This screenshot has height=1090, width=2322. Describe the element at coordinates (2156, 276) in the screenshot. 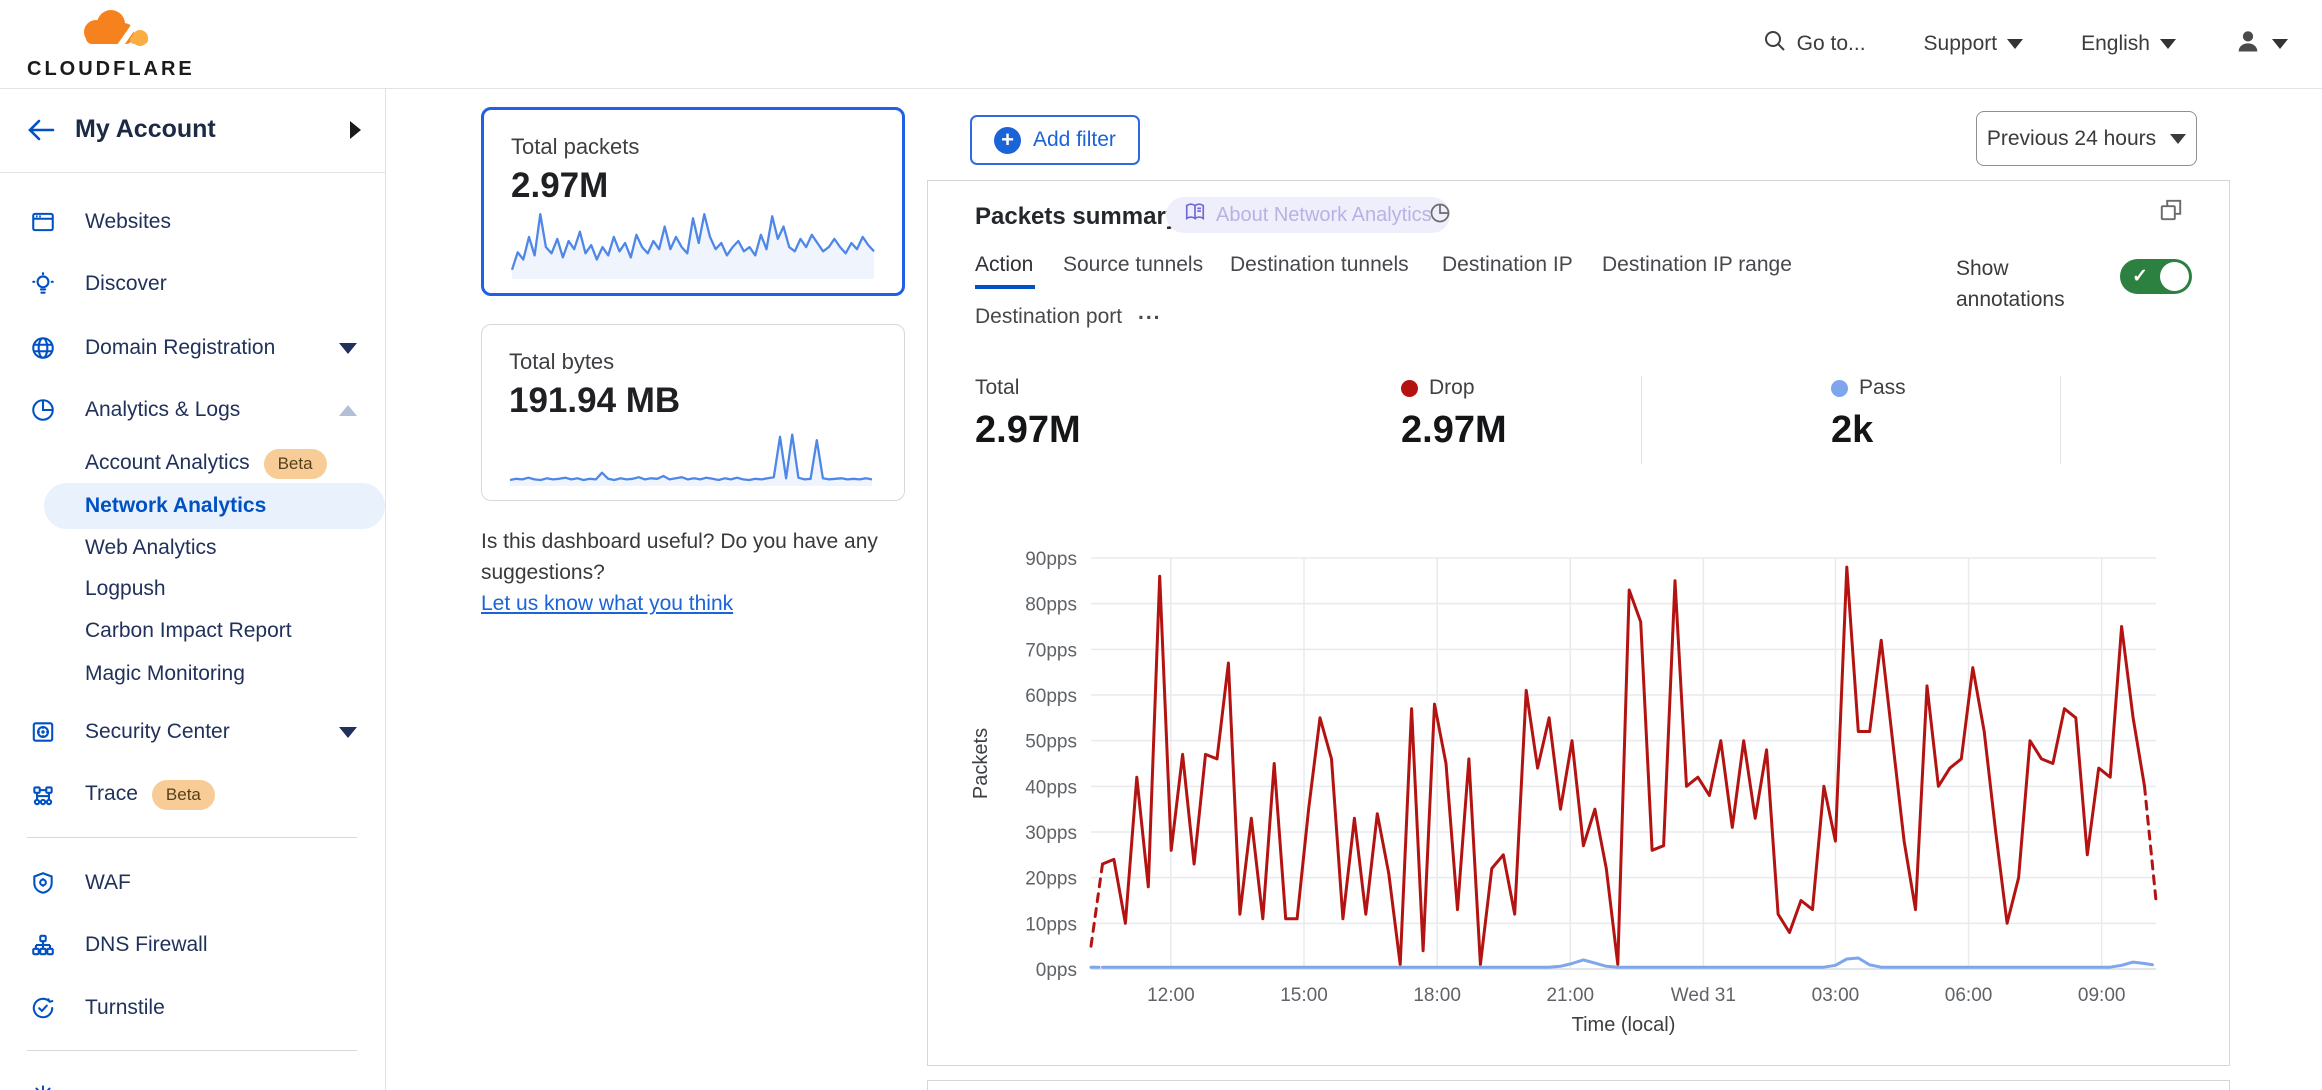

I see `show-annotations-toggle: ✓` at that location.